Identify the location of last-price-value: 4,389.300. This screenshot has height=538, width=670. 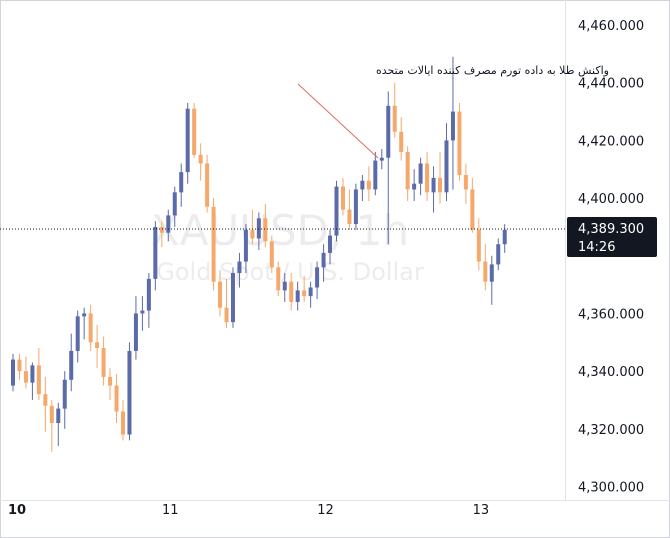
(611, 229).